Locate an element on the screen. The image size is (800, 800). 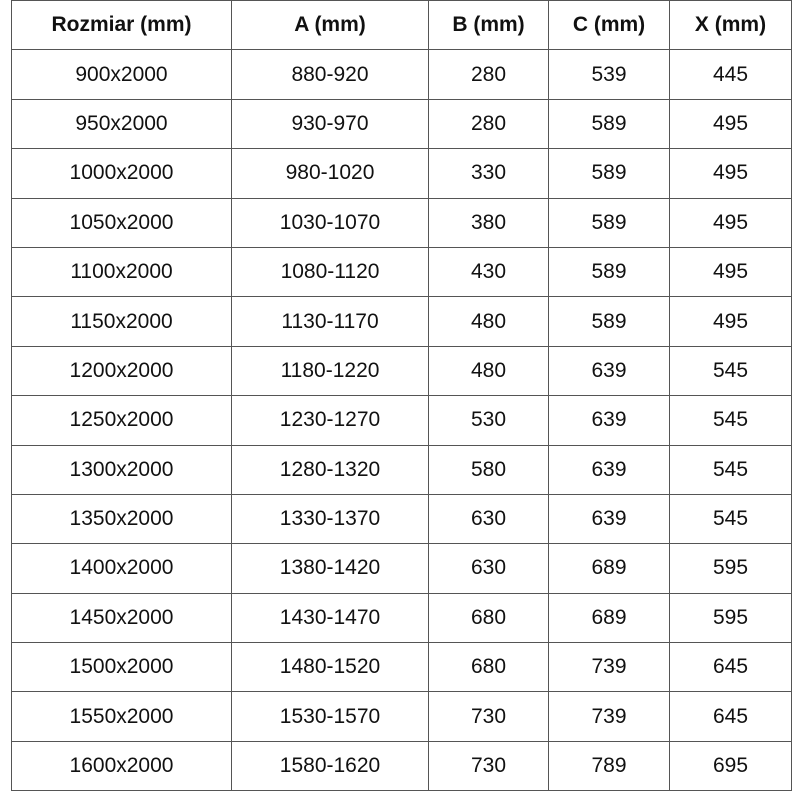
cell-a: 1480-1520 is located at coordinates (330, 667).